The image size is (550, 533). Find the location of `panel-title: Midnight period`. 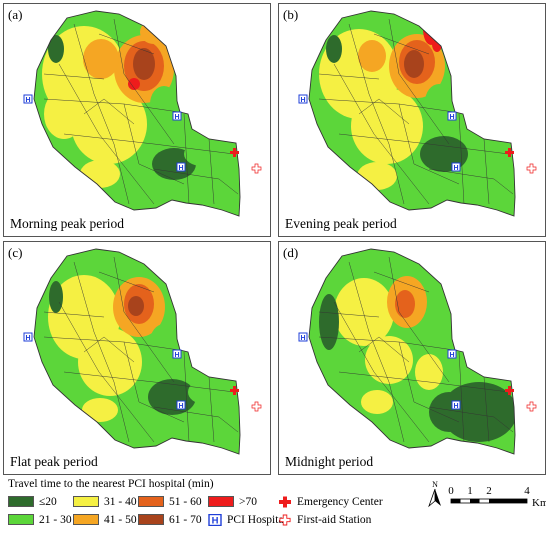

panel-title: Midnight period is located at coordinates (329, 461).